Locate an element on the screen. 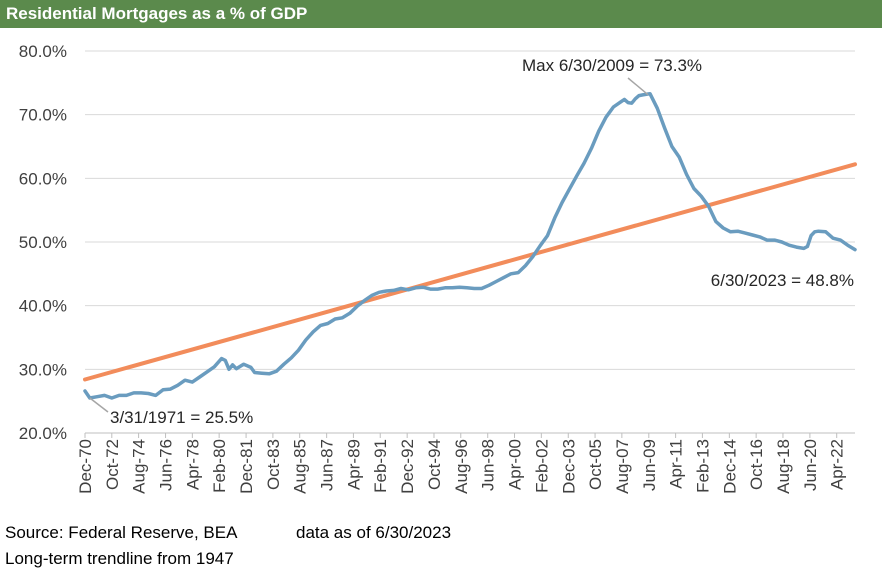  chart-title: Residential Mortgages as a % of GDP is located at coordinates (441, 14).